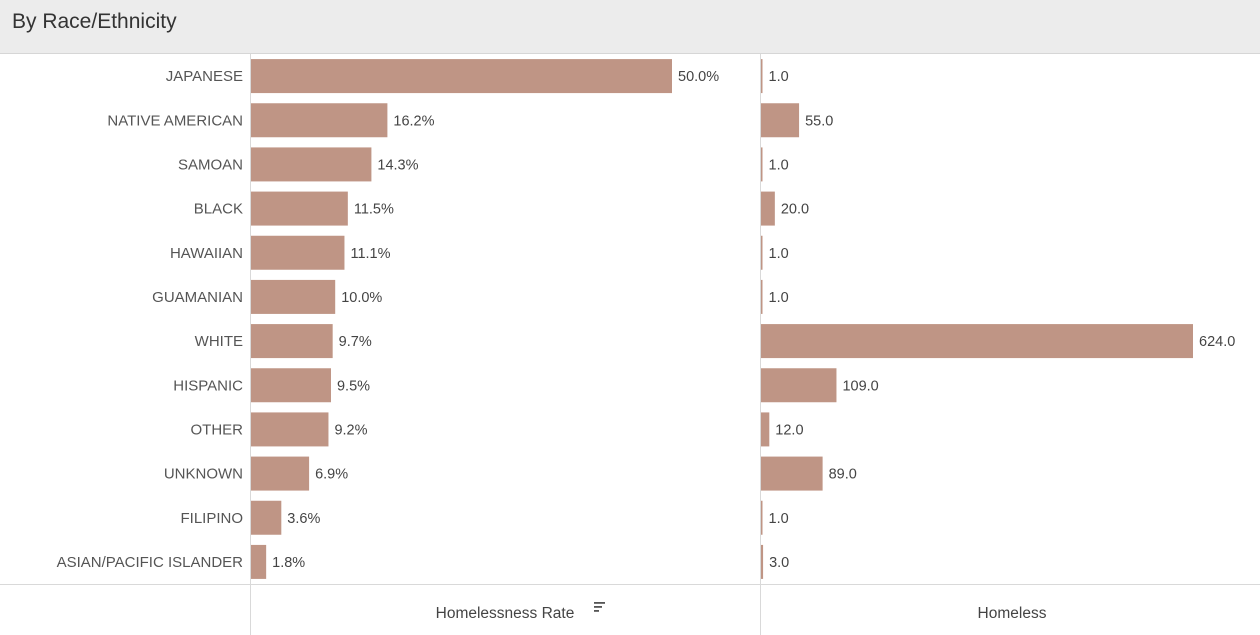 The height and width of the screenshot is (635, 1260). Describe the element at coordinates (505, 613) in the screenshot. I see `homelessness-rate-axis-title: Homelessness Rate` at that location.